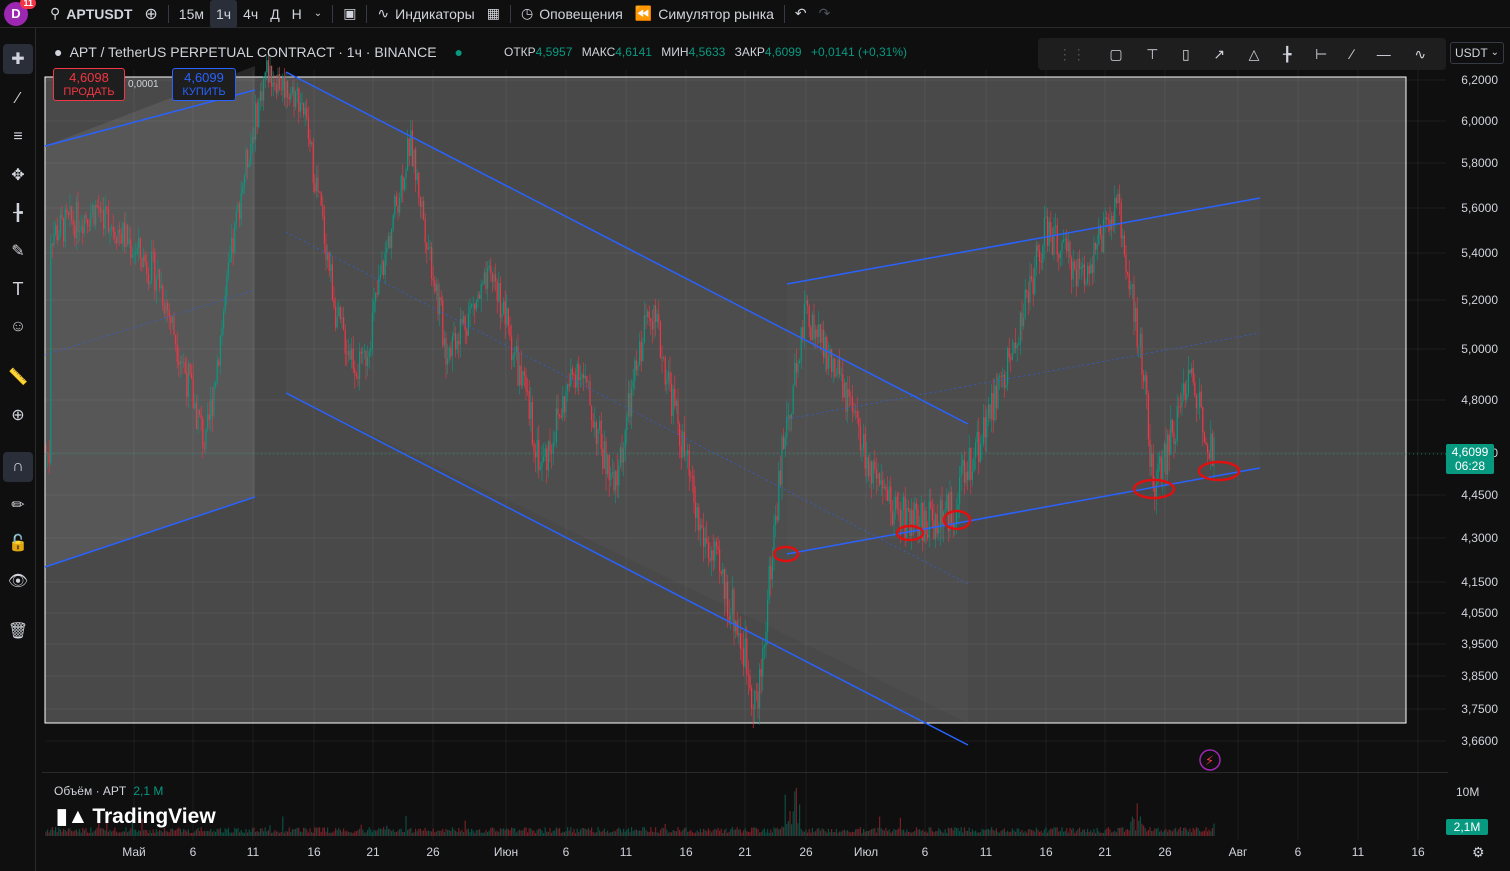 This screenshot has width=1510, height=871. What do you see at coordinates (425, 14) in the screenshot?
I see `indicators-button: ∿ Индикаторы` at bounding box center [425, 14].